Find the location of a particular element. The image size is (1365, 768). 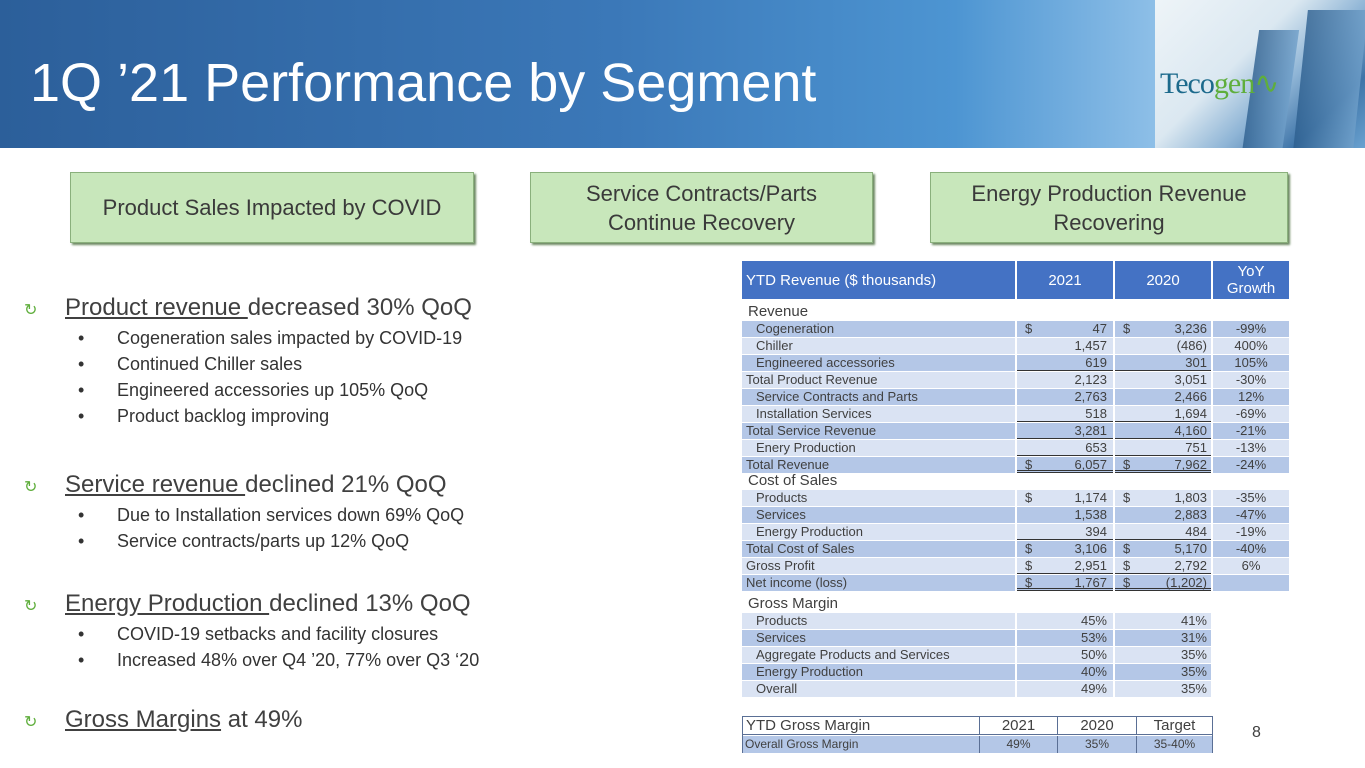

table-row: Enery Production 653 751 -13% is located at coordinates (1015, 448).